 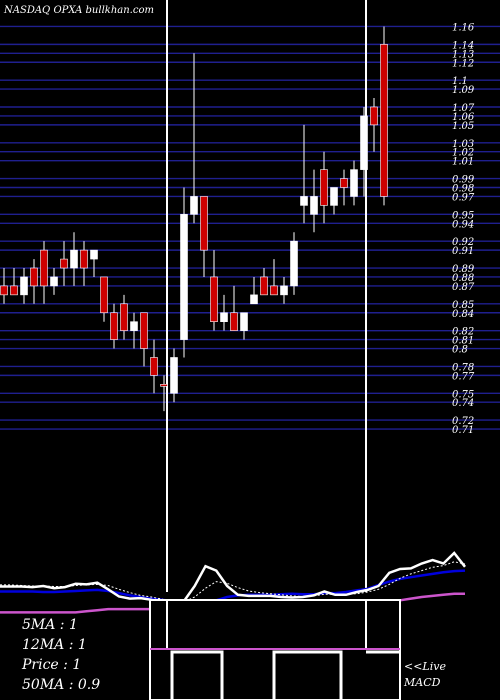 I want to click on y-tick-label: 0.75, so click(x=463, y=394).